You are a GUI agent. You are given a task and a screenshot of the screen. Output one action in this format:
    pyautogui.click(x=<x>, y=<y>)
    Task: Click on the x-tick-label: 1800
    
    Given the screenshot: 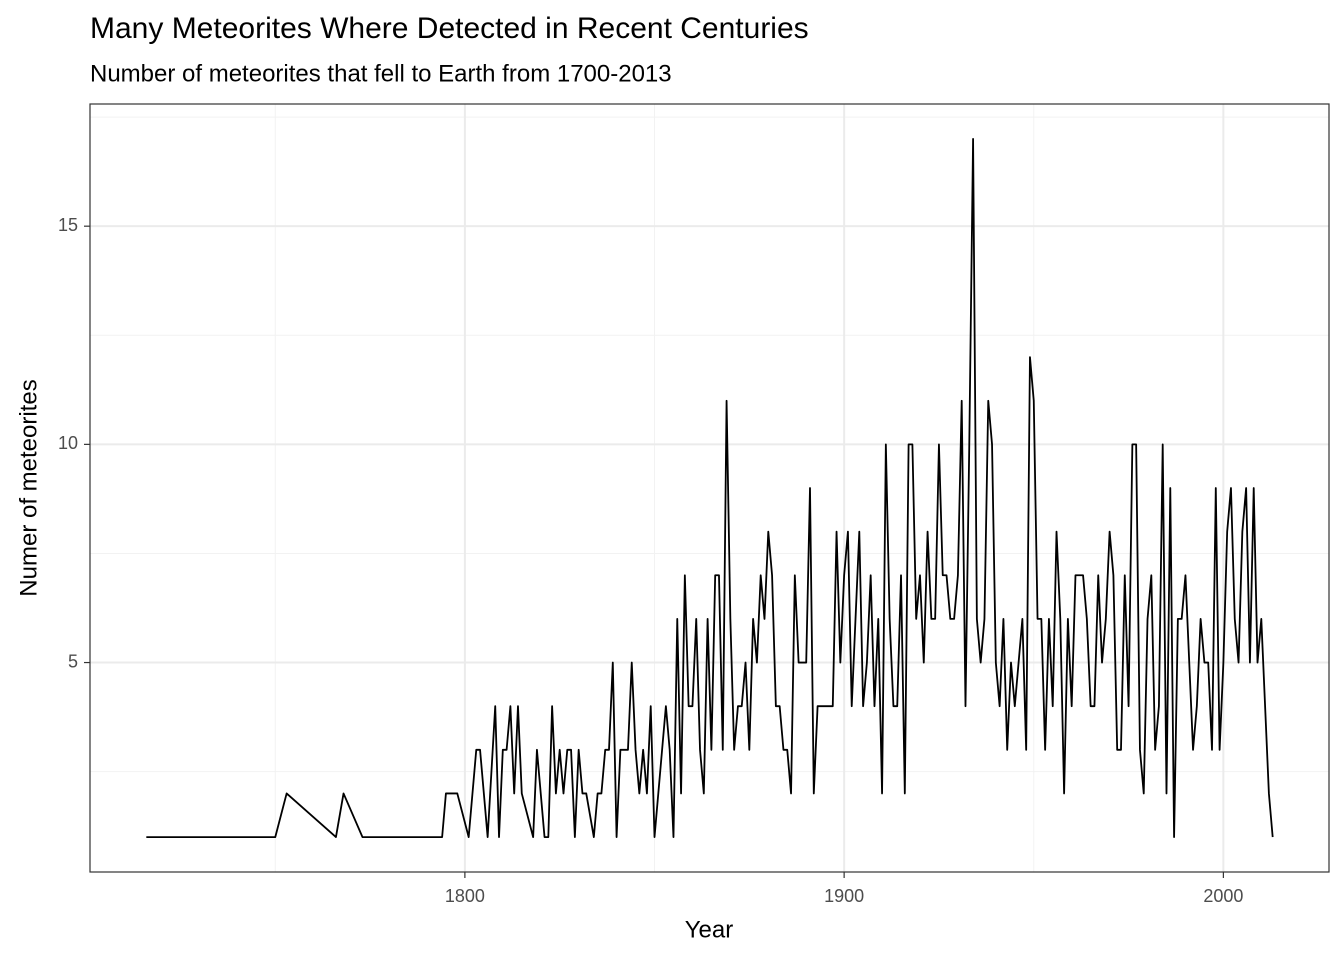 What is the action you would take?
    pyautogui.click(x=465, y=896)
    